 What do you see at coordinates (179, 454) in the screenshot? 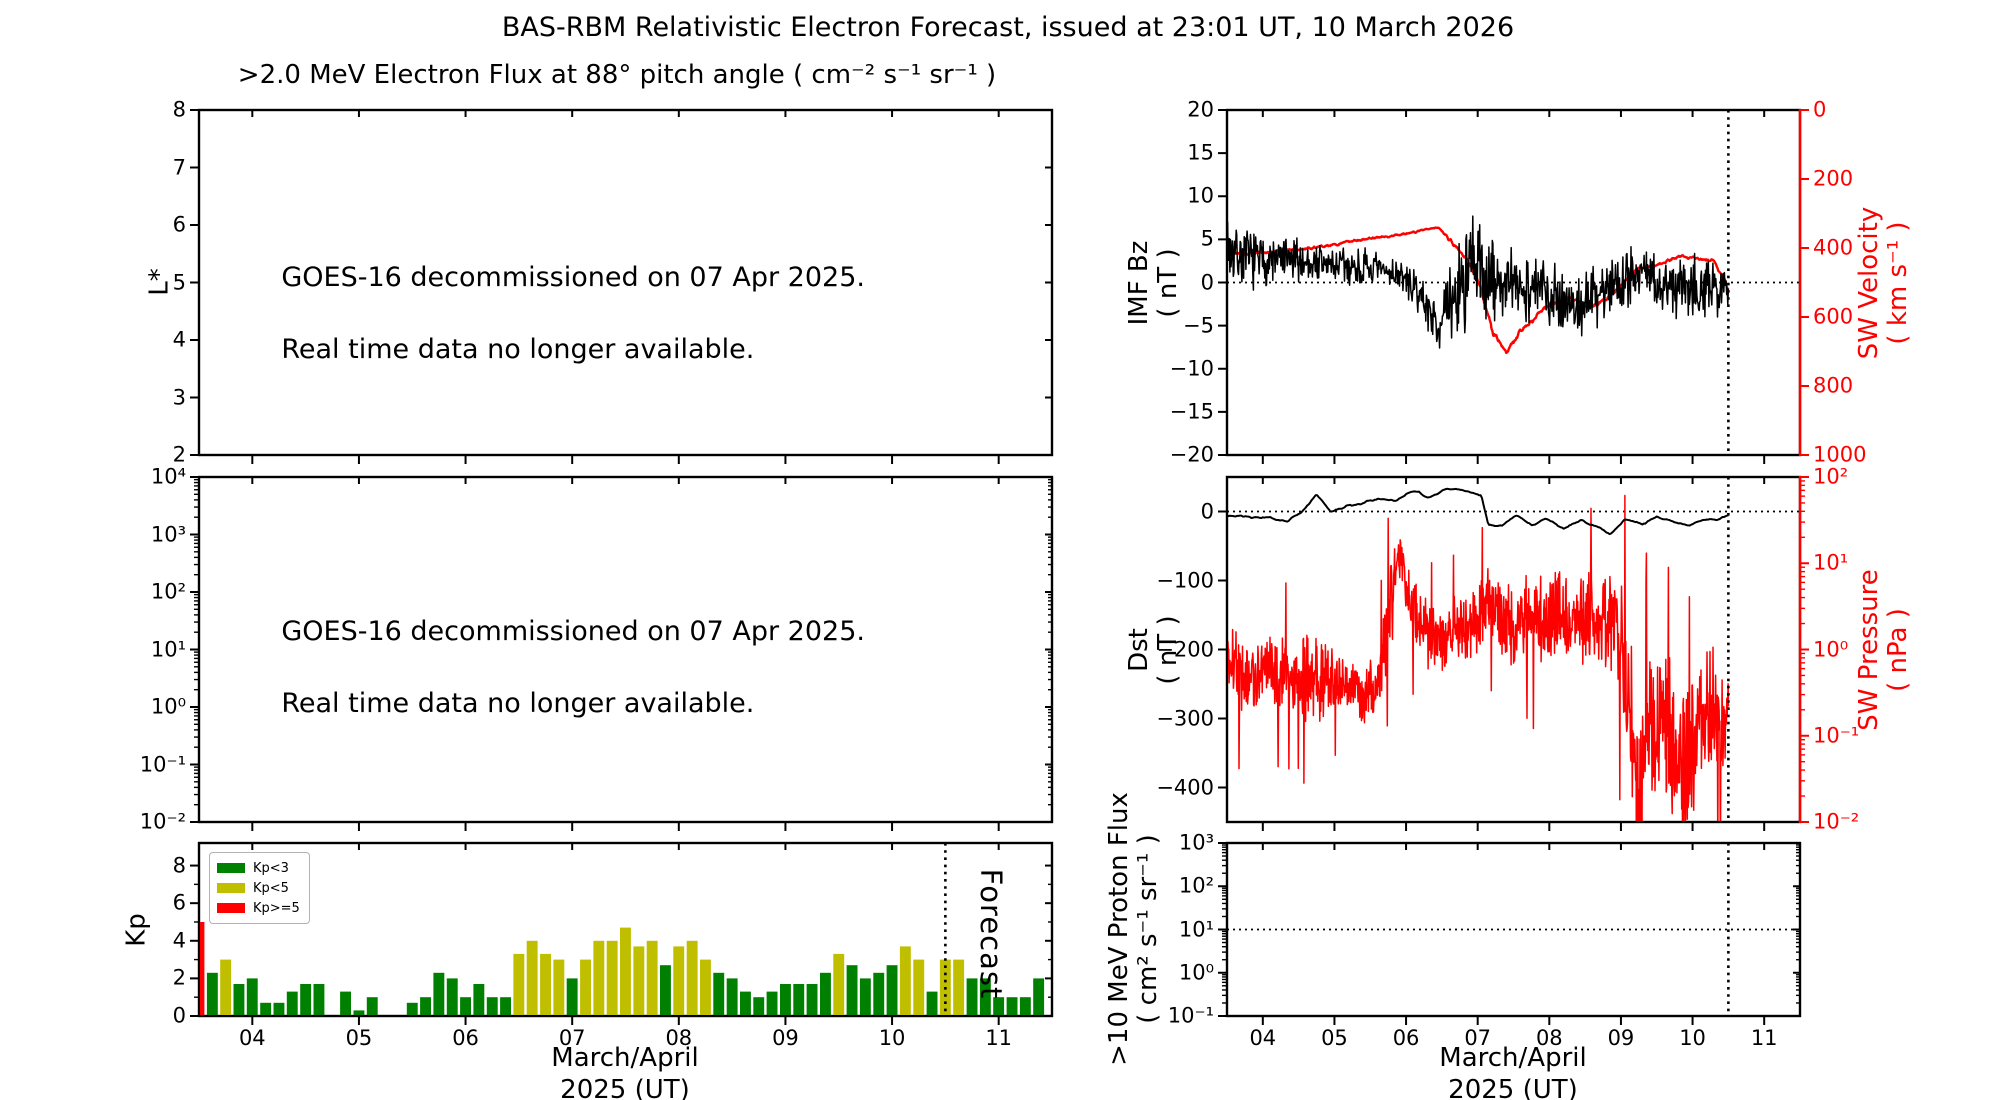
I see `y-tick-label: 2` at bounding box center [179, 454].